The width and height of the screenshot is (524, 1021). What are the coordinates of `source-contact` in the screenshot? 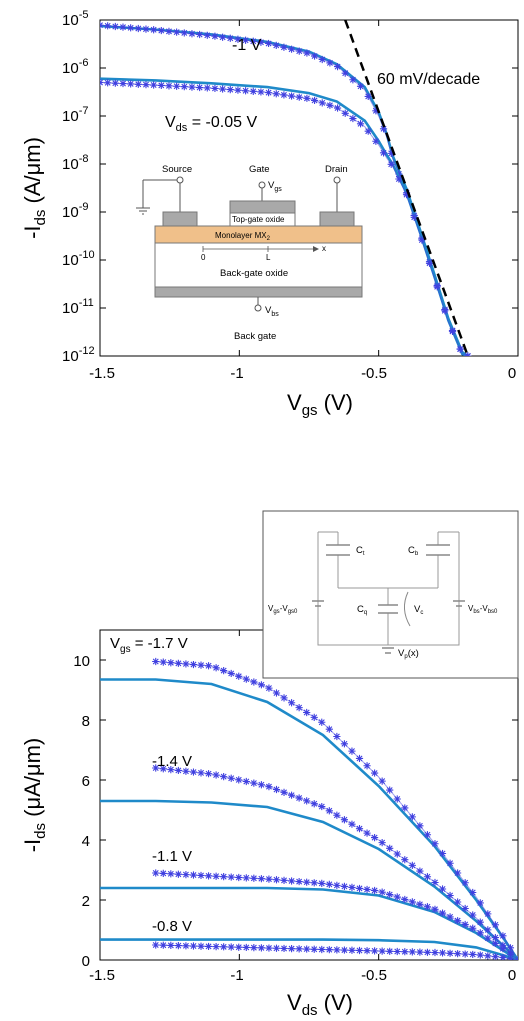 It's located at (180, 219).